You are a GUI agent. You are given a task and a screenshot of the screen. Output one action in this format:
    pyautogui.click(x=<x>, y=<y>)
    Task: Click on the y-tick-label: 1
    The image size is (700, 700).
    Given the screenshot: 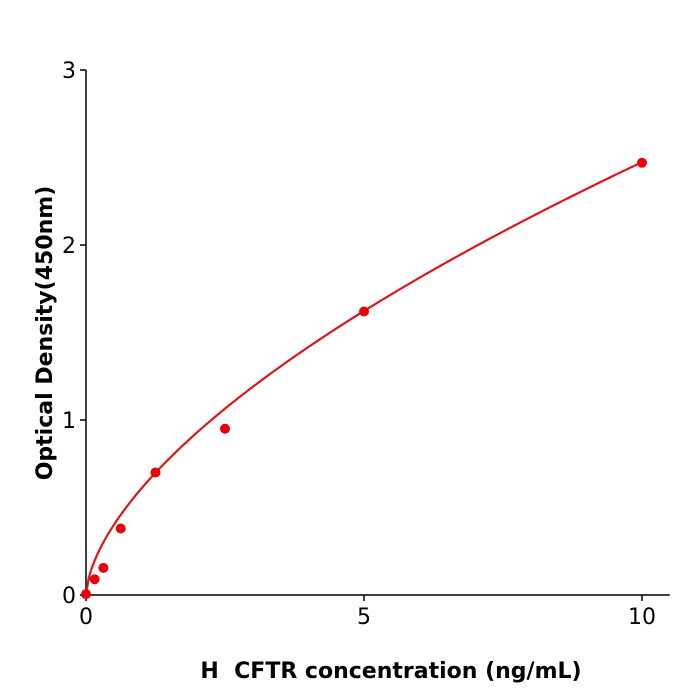 What is the action you would take?
    pyautogui.click(x=69, y=421)
    